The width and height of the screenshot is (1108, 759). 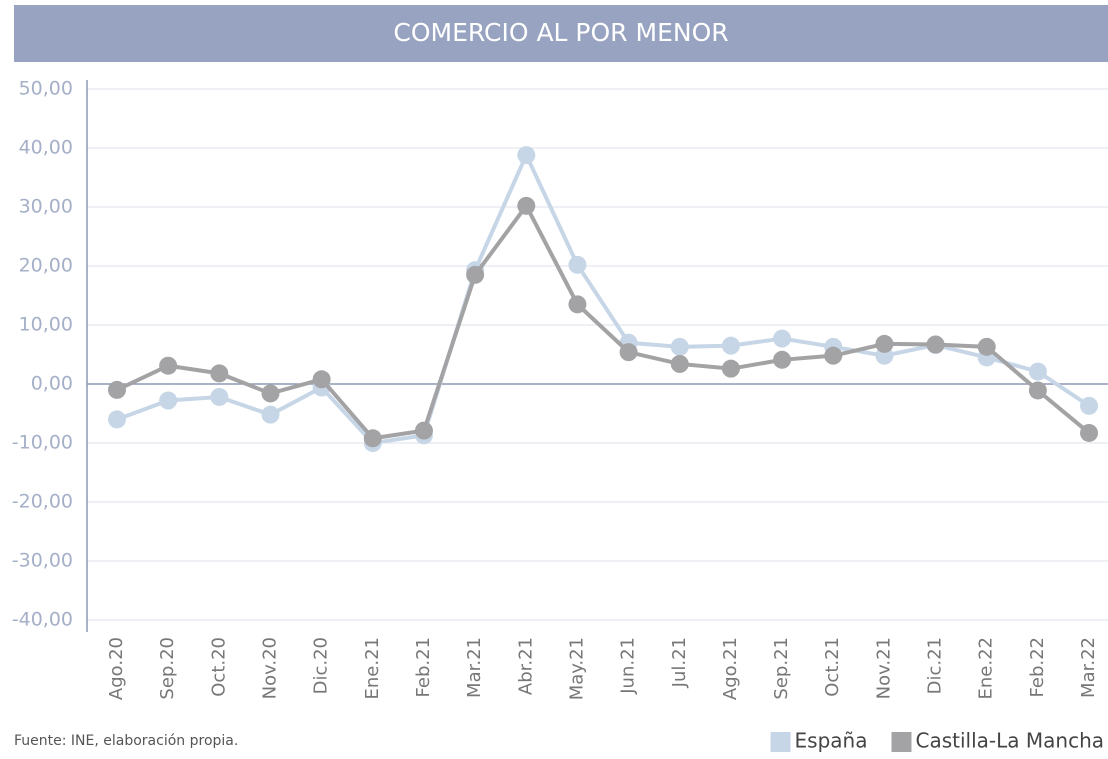 What do you see at coordinates (883, 668) in the screenshot?
I see `x-tick-label: Nov.21` at bounding box center [883, 668].